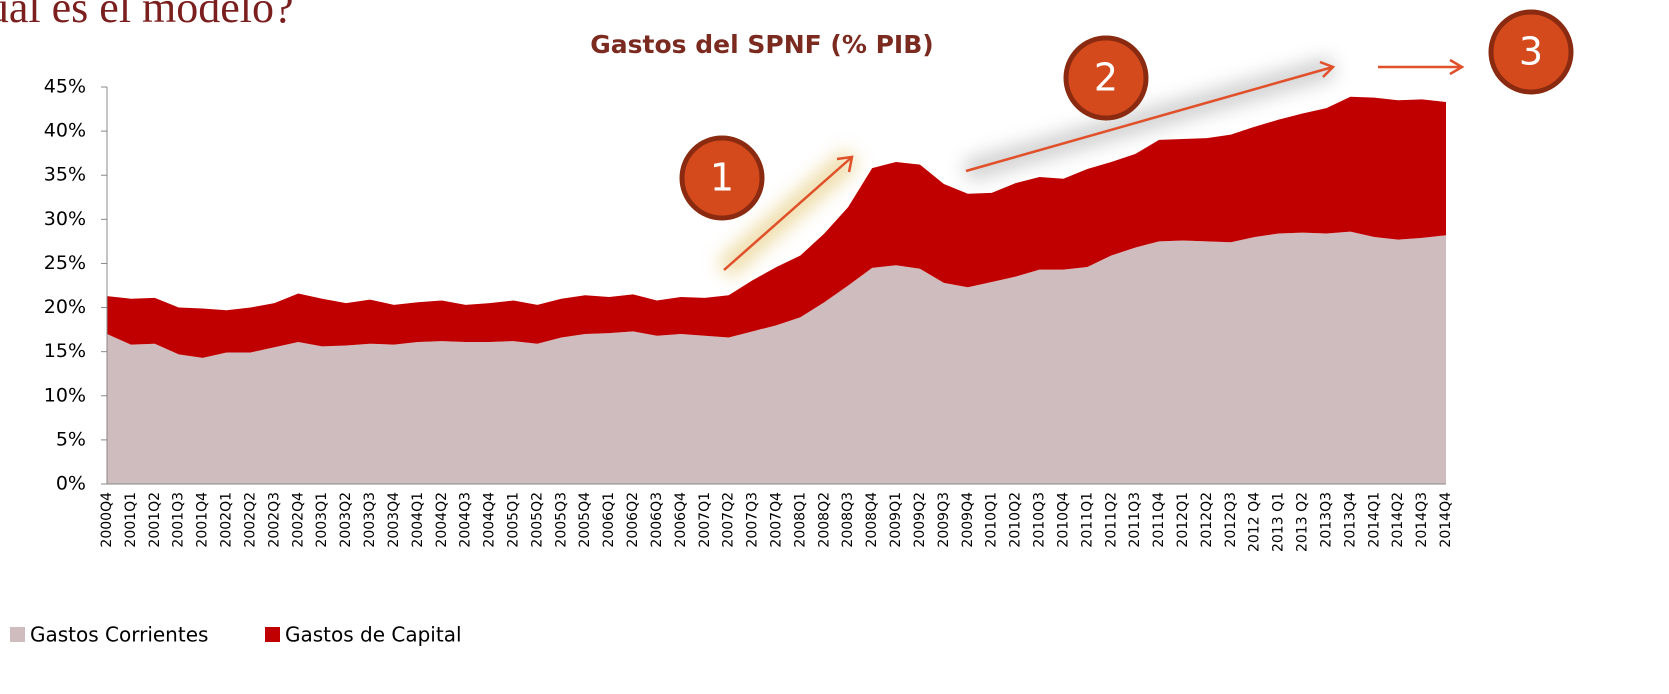 The image size is (1669, 694). Describe the element at coordinates (992, 520) in the screenshot. I see `x-tick-label: 2010Q1` at that location.